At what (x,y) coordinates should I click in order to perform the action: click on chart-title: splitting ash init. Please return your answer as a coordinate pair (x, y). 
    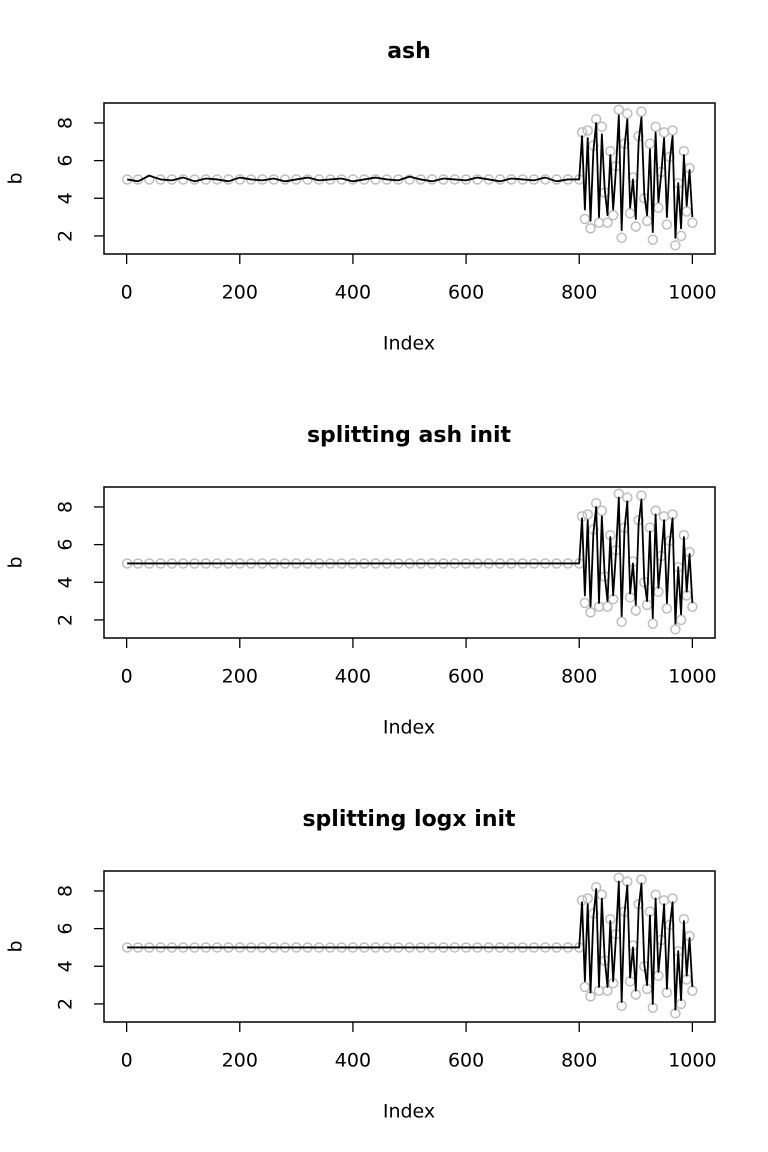
    Looking at the image, I should click on (409, 435).